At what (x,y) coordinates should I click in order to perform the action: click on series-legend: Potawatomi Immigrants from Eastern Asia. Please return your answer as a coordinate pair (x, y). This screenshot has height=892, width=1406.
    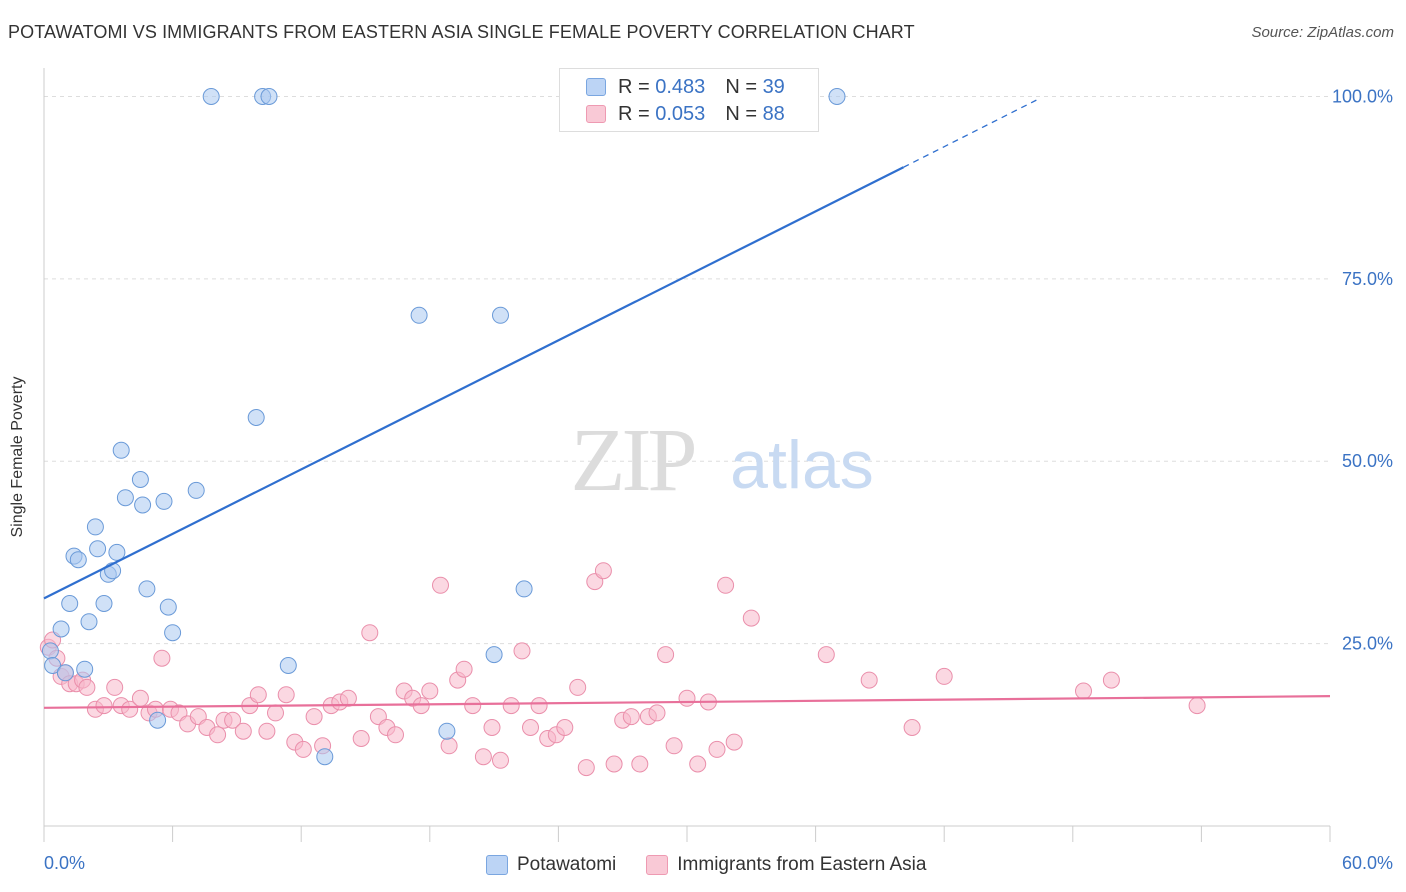
    Looking at the image, I should click on (721, 865).